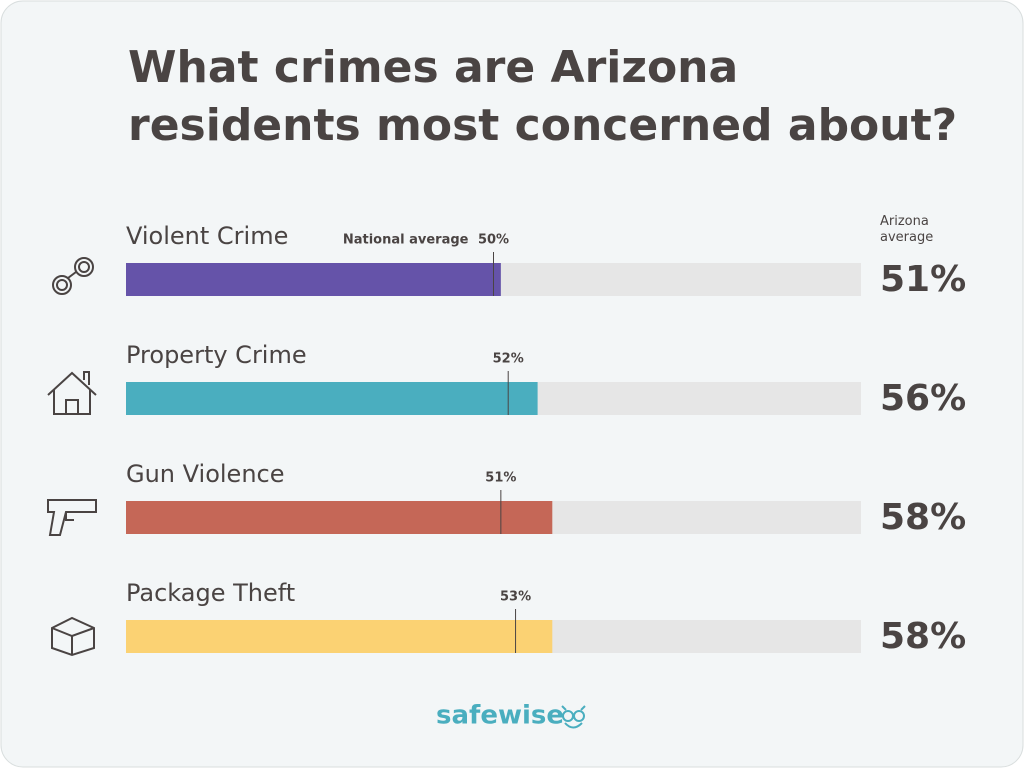 The width and height of the screenshot is (1024, 768). Describe the element at coordinates (72, 457) in the screenshot. I see `icons` at that location.